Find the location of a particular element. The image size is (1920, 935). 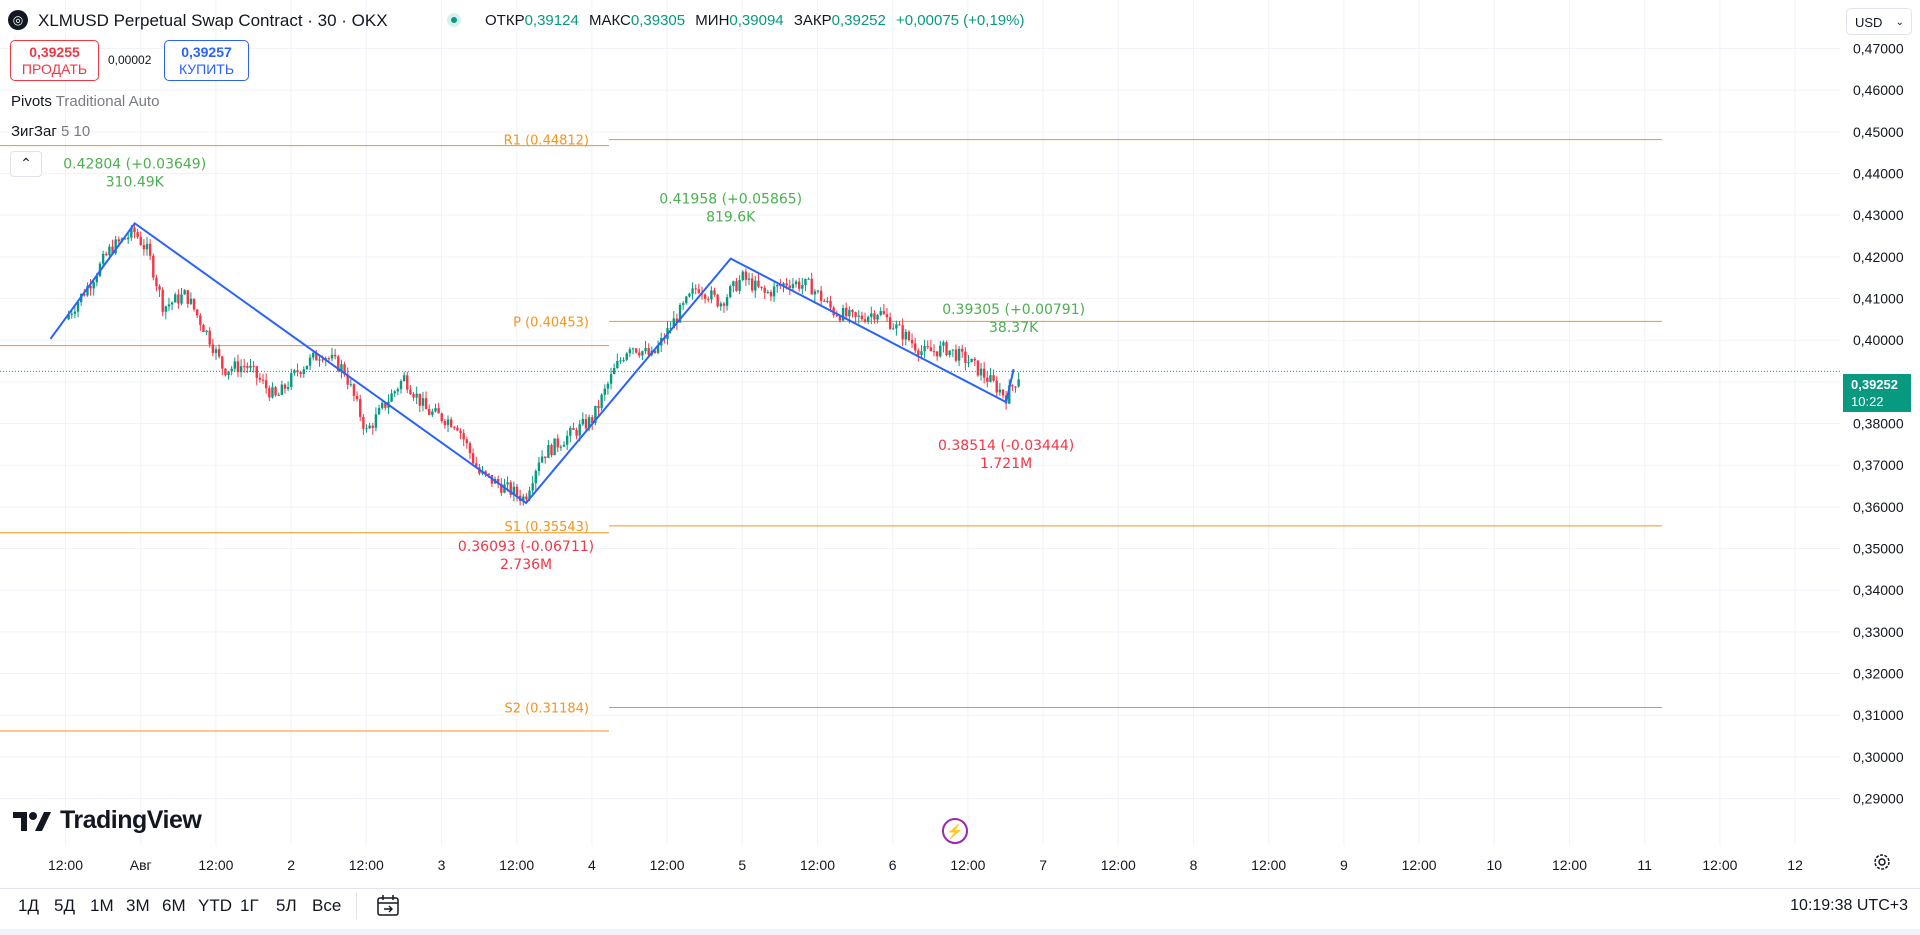

range-button: YTD is located at coordinates (215, 905).